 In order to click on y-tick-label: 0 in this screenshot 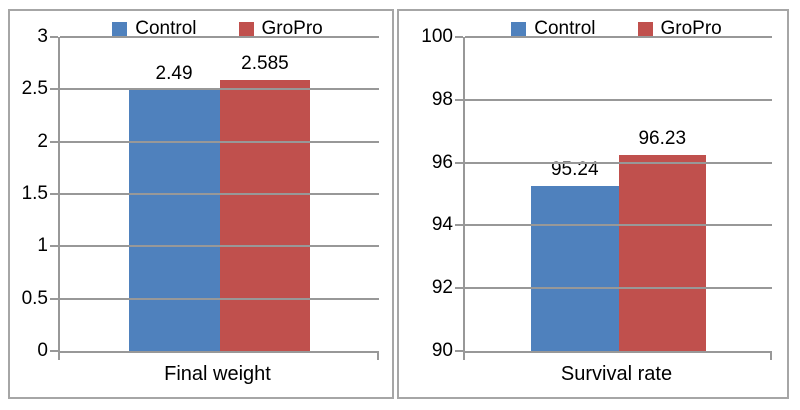, I will do `click(42, 350)`.